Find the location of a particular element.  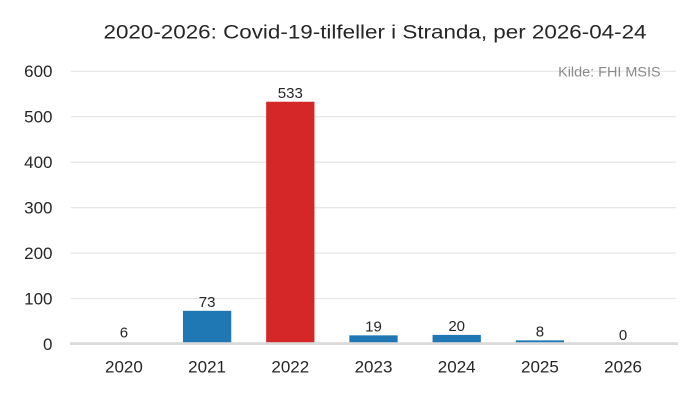

svg-text: 19 is located at coordinates (373, 326).